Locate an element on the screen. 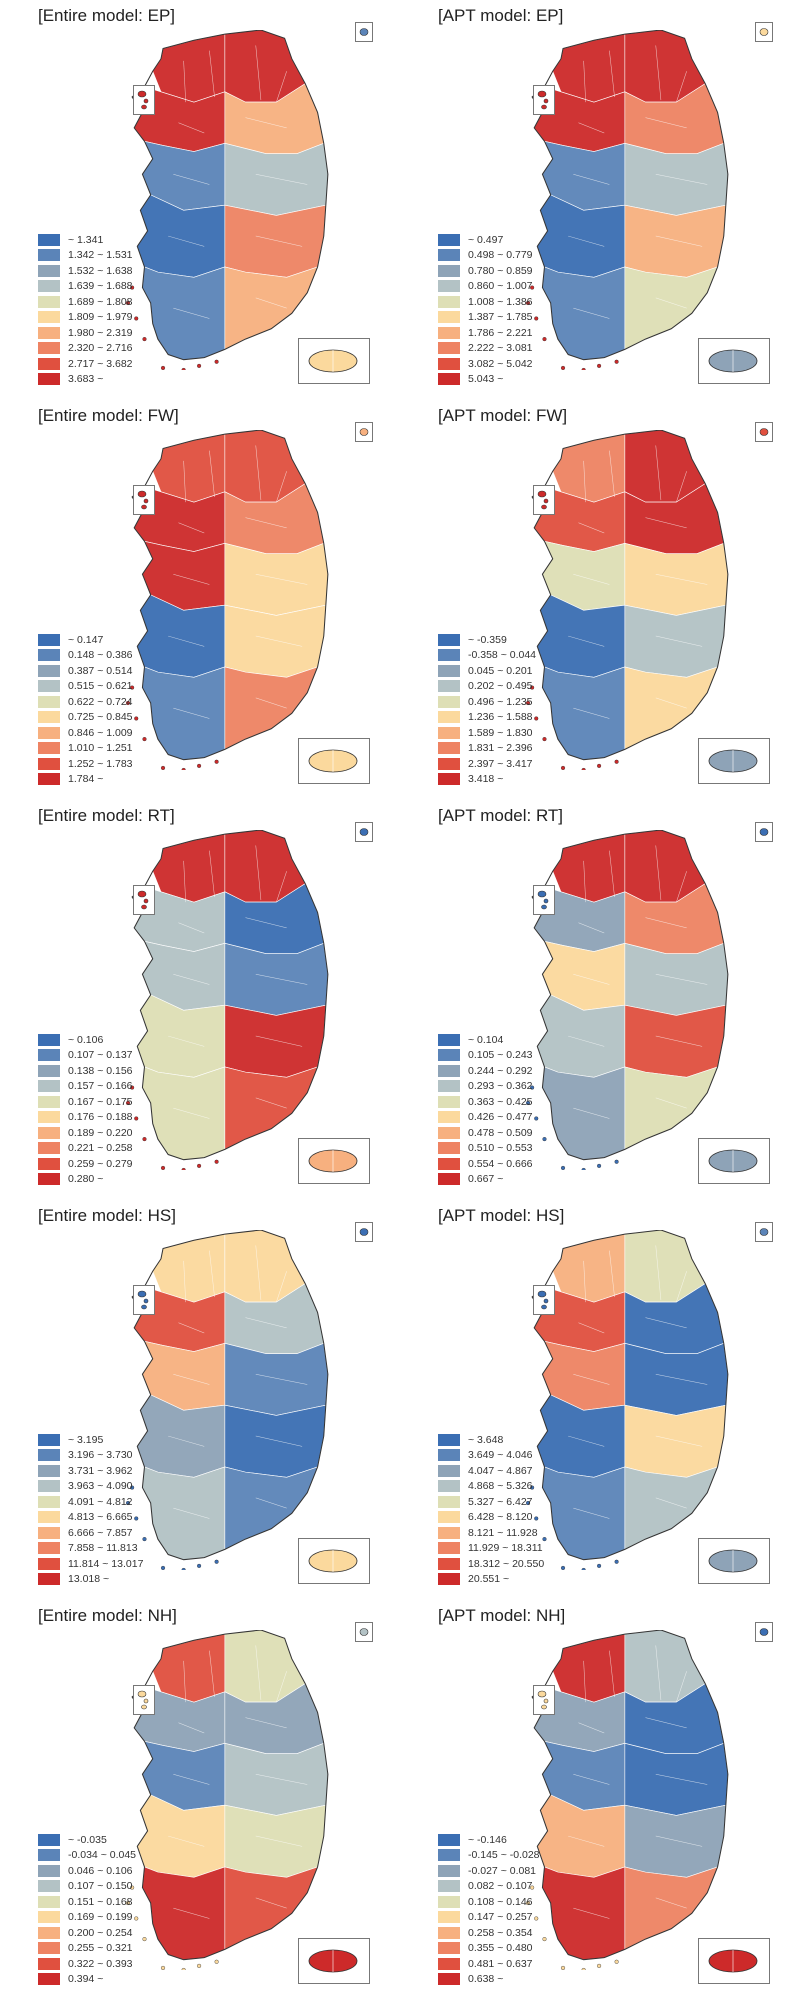 Image resolution: width=800 pixels, height=2000 pixels. legend-label: 1.980 ~ 2.319 is located at coordinates (100, 332).